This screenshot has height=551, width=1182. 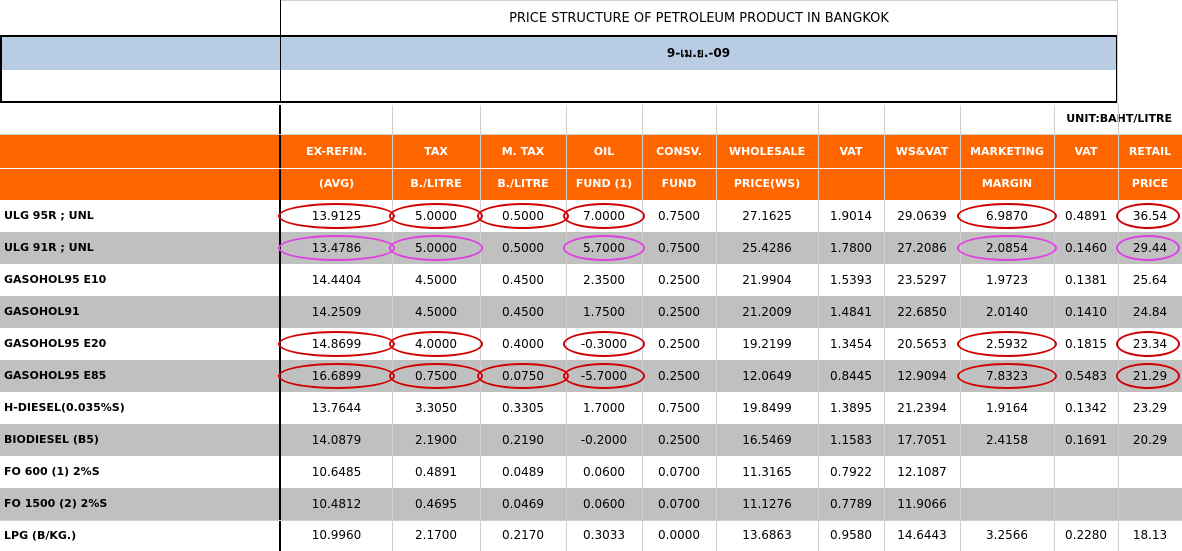 What do you see at coordinates (336, 440) in the screenshot?
I see `table-cell: 14.0879` at bounding box center [336, 440].